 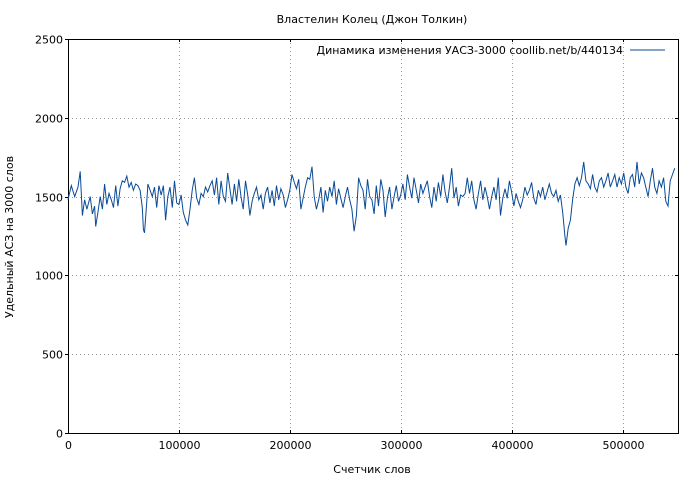 I want to click on x-tick-label: 100000, so click(x=180, y=445).